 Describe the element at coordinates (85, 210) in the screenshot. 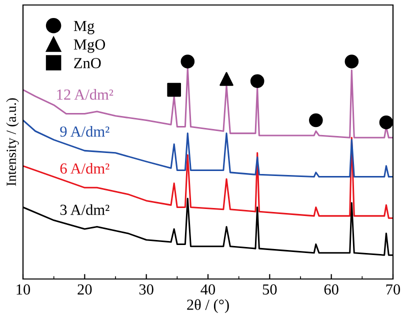

I see `series-label: 3 A/dm²` at that location.